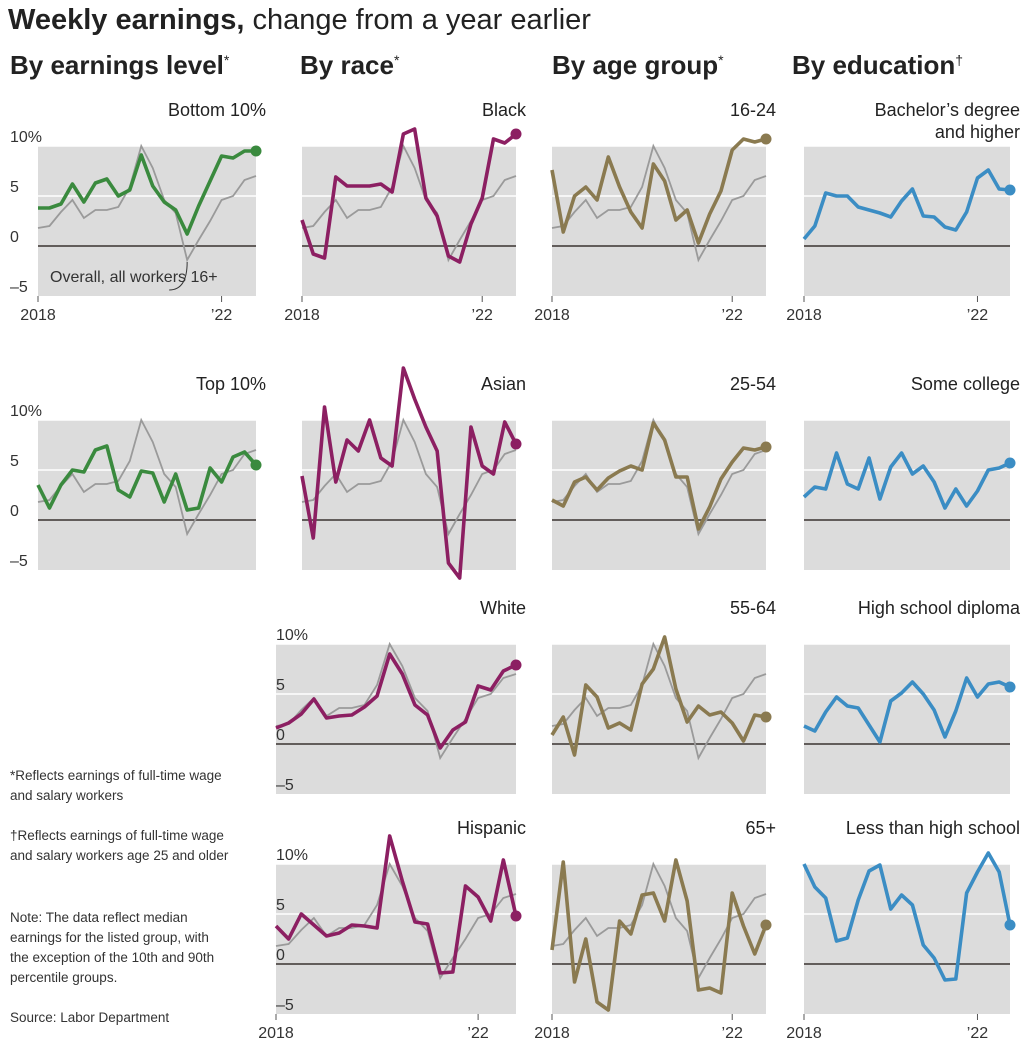 The height and width of the screenshot is (1040, 1027). Describe the element at coordinates (753, 110) in the screenshot. I see `panel-title: 16-24` at that location.